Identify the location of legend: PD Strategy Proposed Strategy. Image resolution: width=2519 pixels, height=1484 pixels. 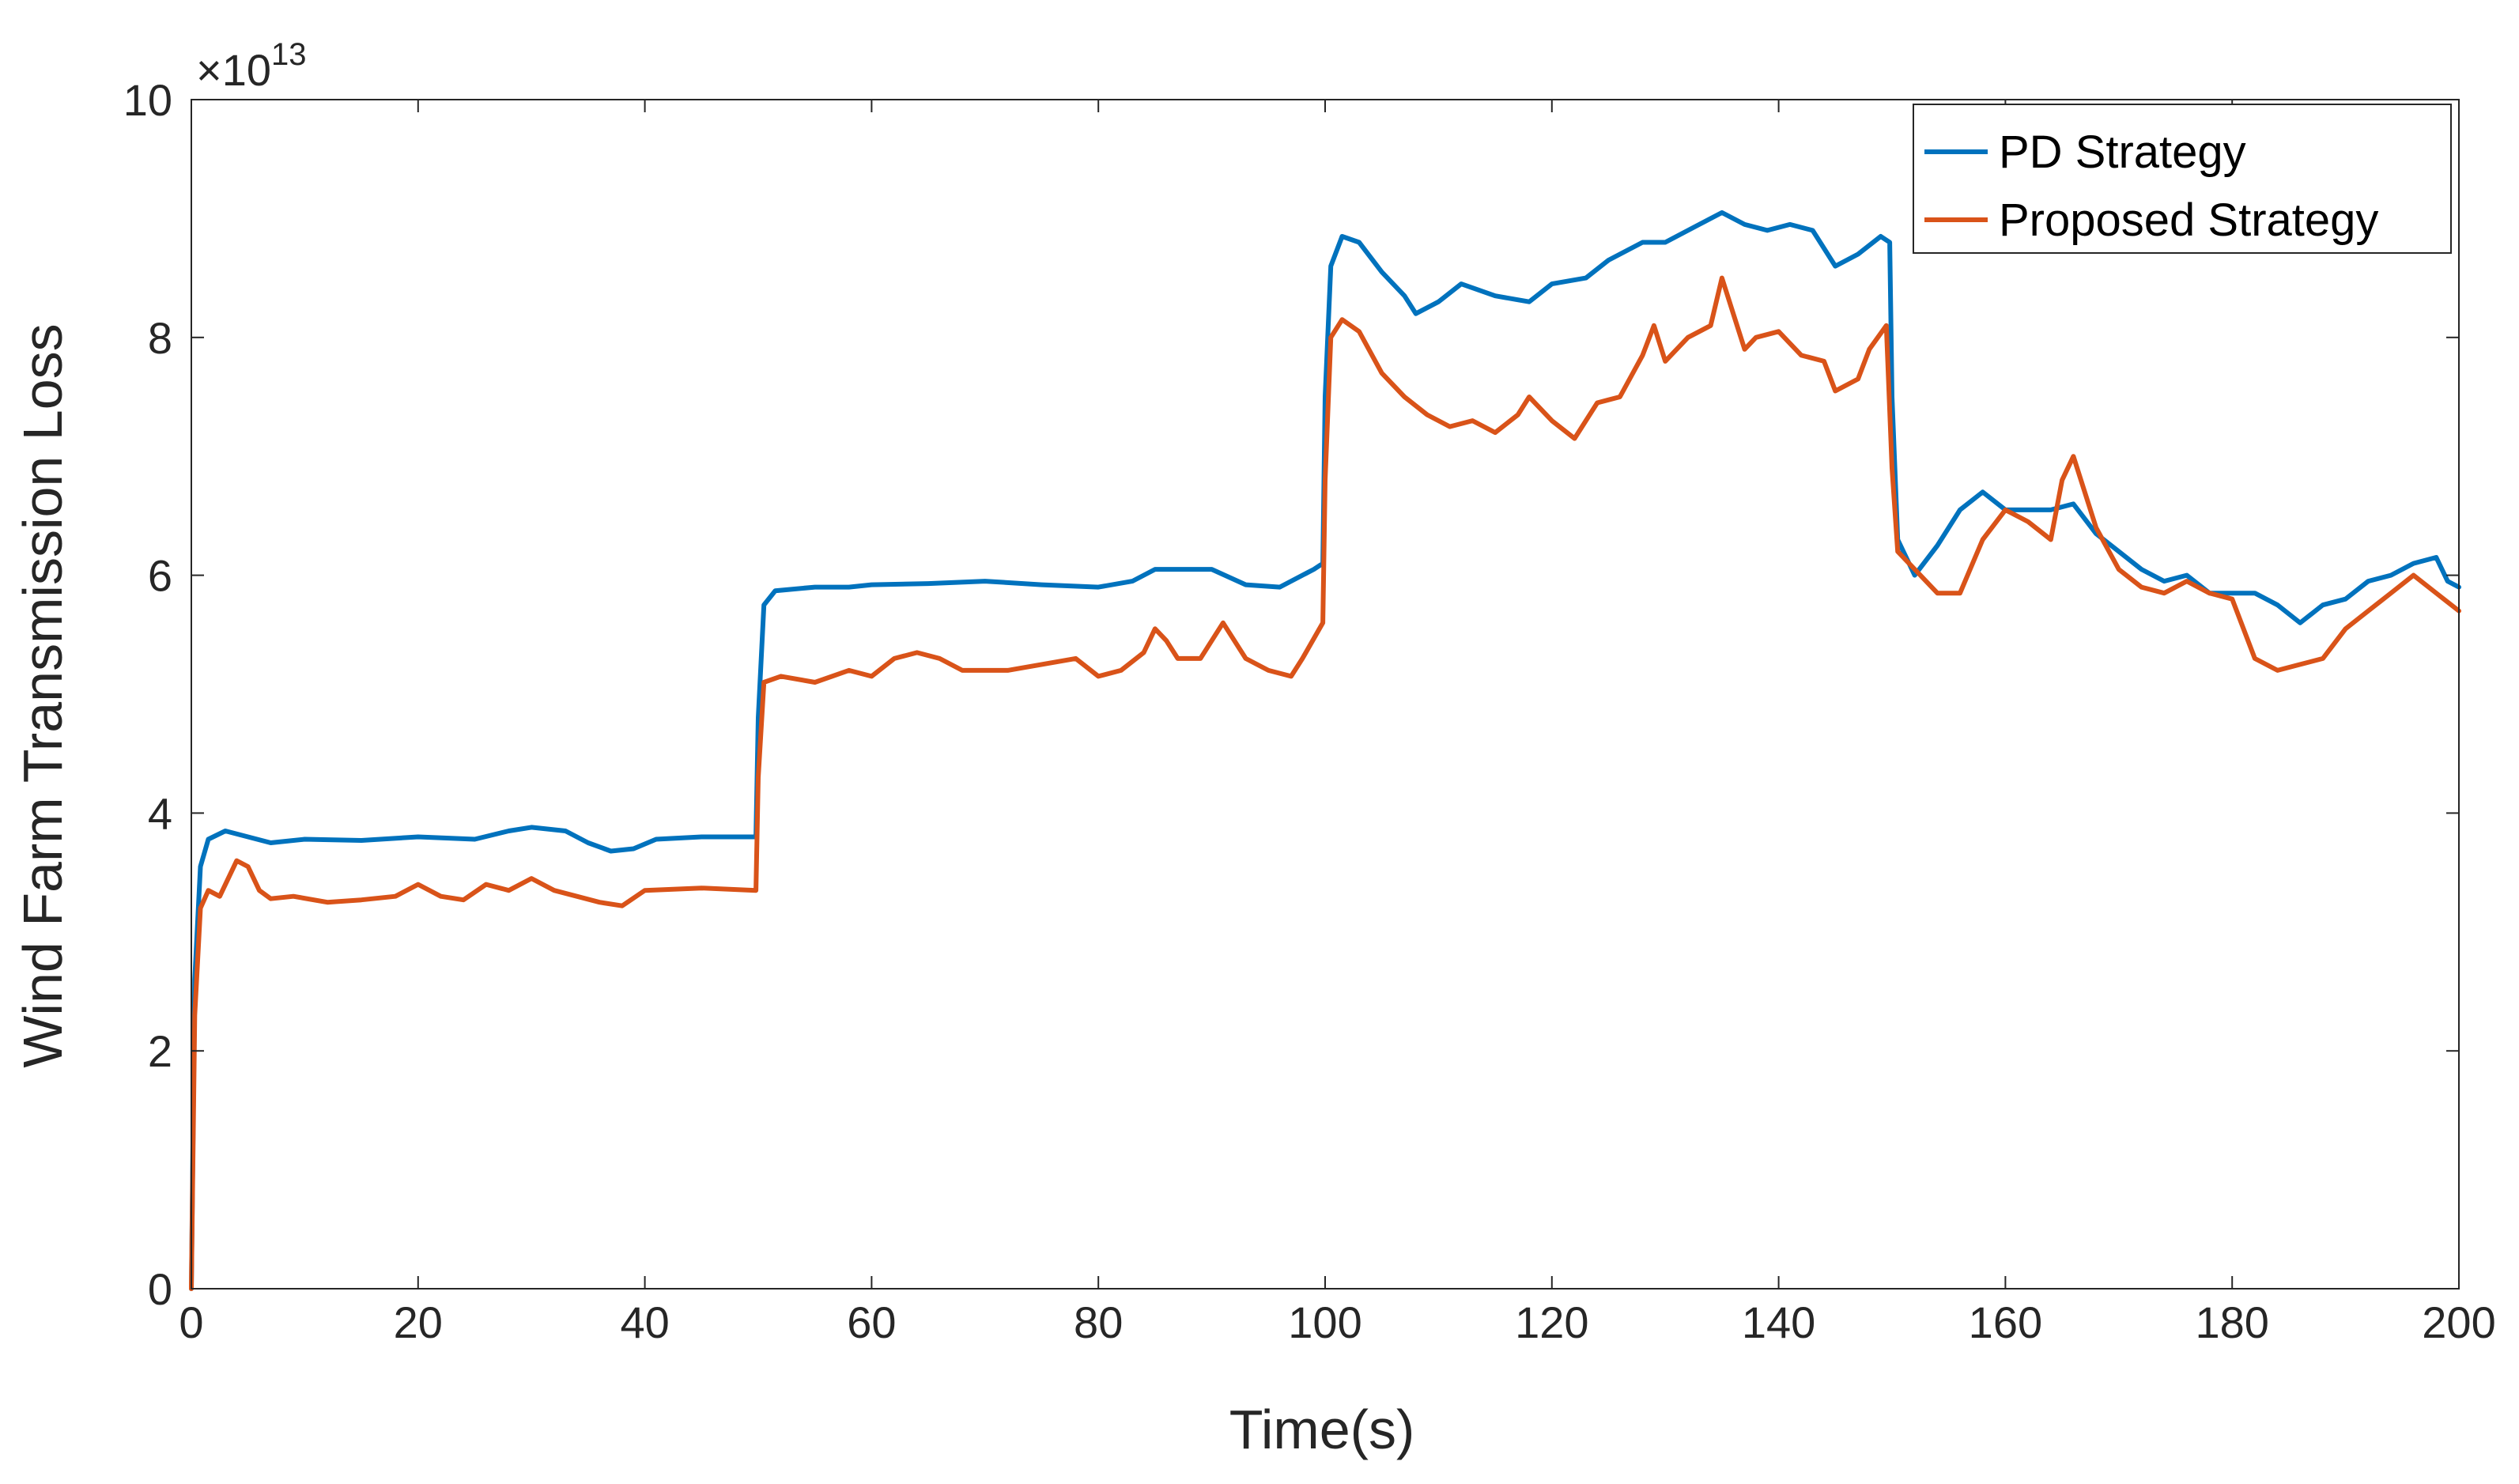
(2182, 179).